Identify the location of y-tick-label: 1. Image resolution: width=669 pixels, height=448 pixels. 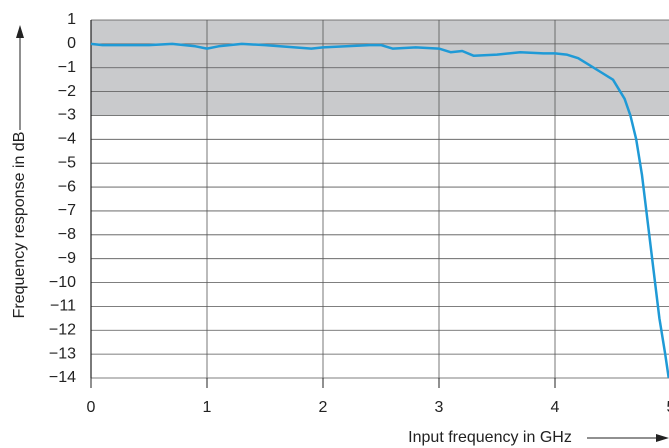
(71, 19).